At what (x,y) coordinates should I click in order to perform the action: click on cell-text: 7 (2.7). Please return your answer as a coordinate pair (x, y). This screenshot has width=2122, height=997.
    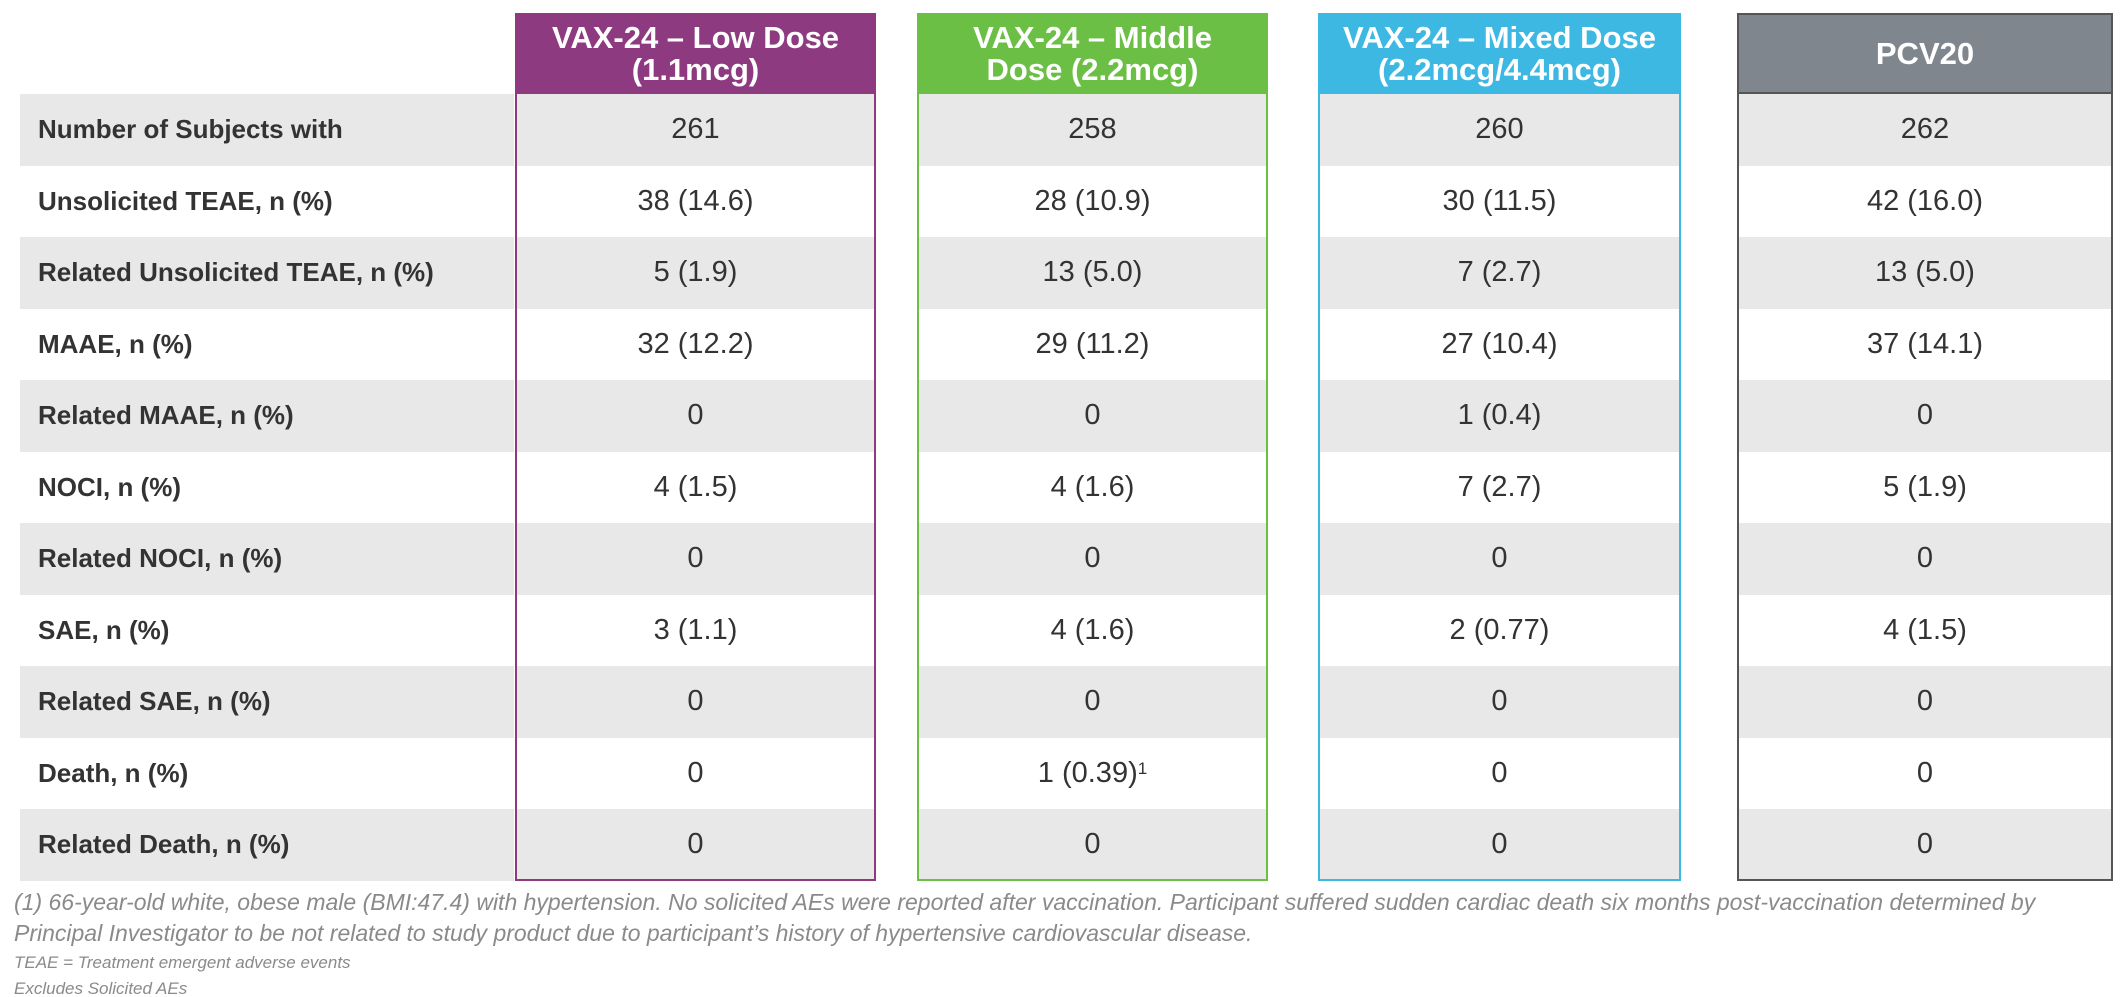
    Looking at the image, I should click on (1499, 486).